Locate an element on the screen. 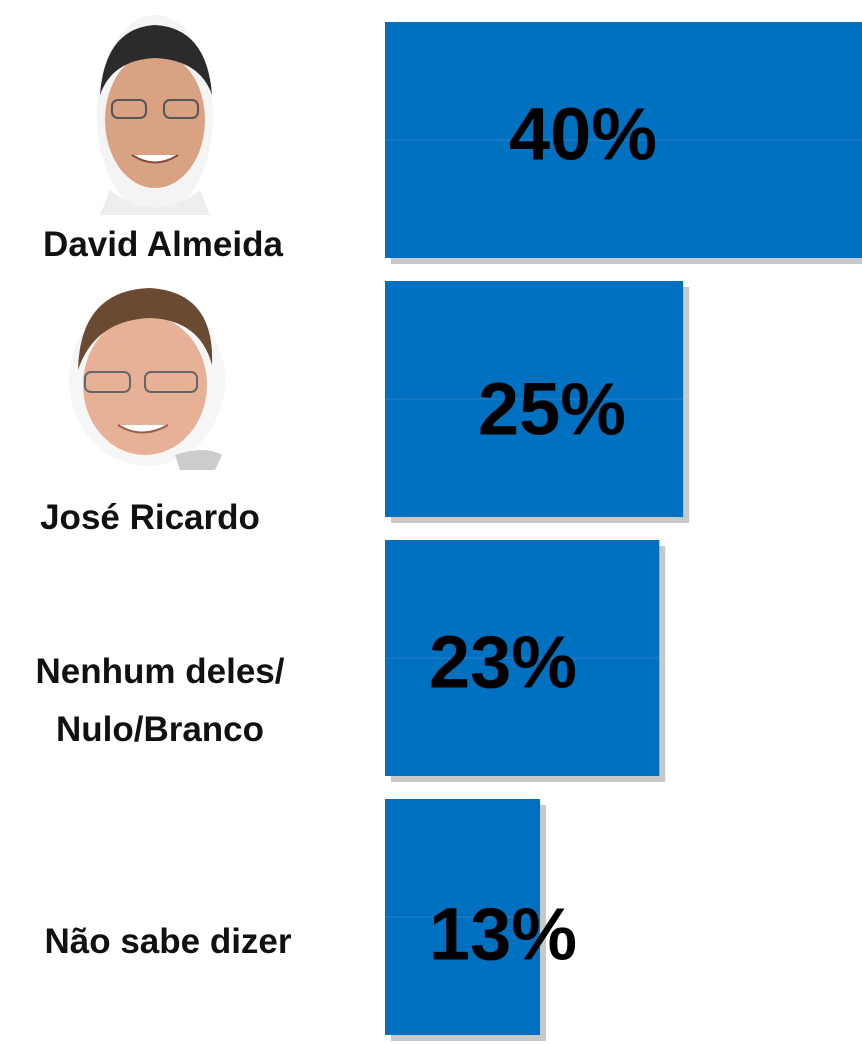 This screenshot has width=862, height=1044. value-label: 25% is located at coordinates (552, 409).